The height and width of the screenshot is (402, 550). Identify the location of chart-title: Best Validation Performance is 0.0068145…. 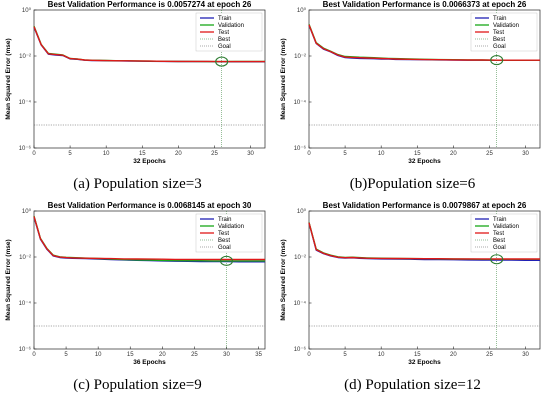
(150, 205).